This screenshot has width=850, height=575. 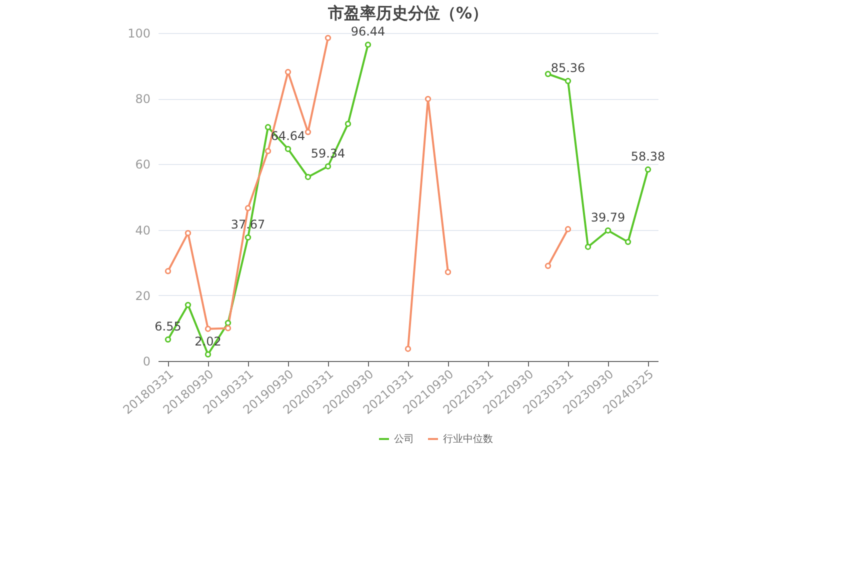 What do you see at coordinates (139, 33) in the screenshot?
I see `y-tick-label: 100` at bounding box center [139, 33].